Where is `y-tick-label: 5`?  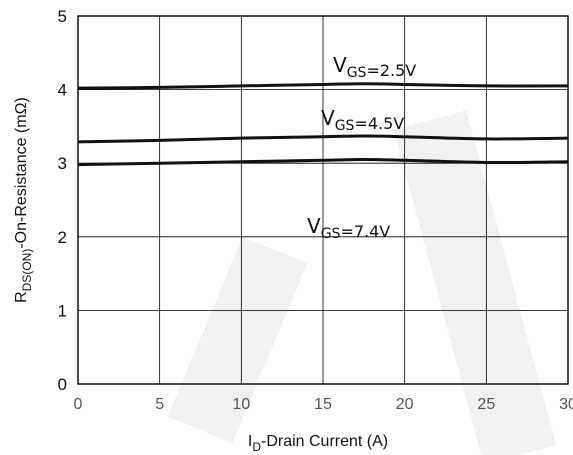
y-tick-label: 5 is located at coordinates (62, 16).